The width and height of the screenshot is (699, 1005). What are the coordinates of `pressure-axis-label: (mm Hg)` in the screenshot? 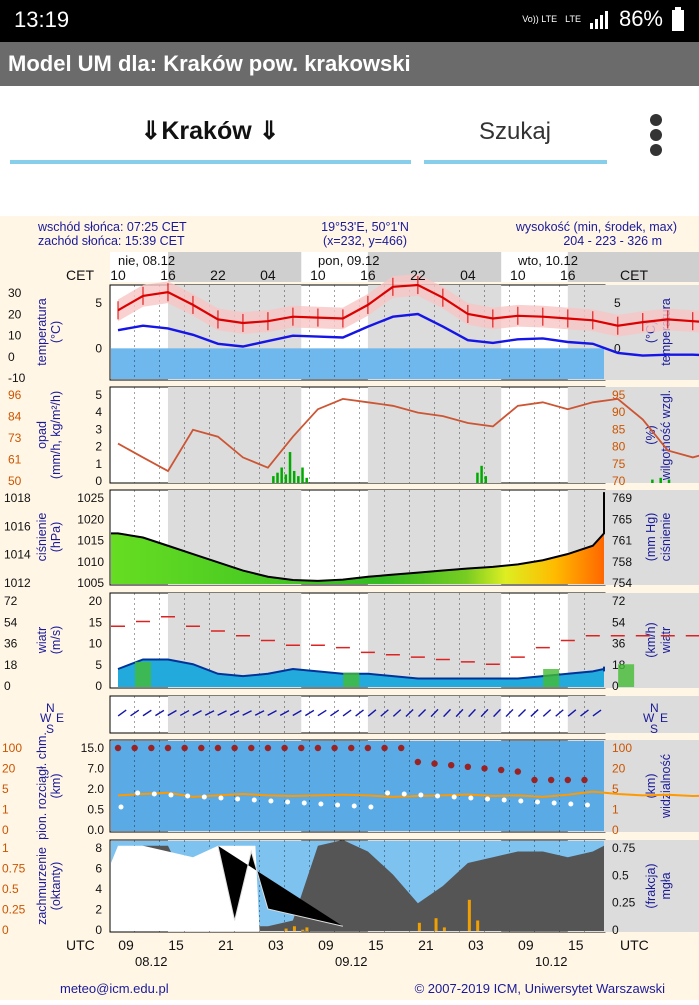 It's located at (651, 537).